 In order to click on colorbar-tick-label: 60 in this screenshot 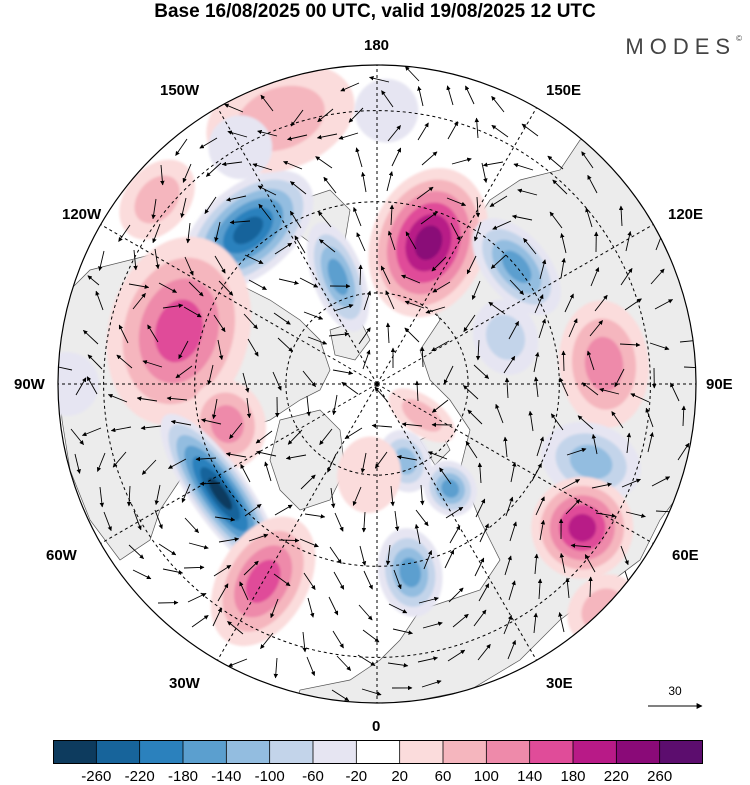, I will do `click(443, 776)`.